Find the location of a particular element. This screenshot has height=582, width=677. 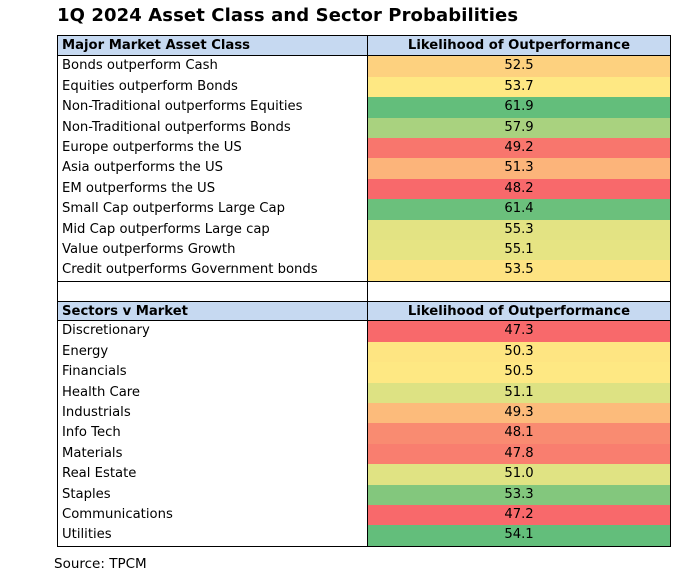

row-value: 53.7 is located at coordinates (519, 87).